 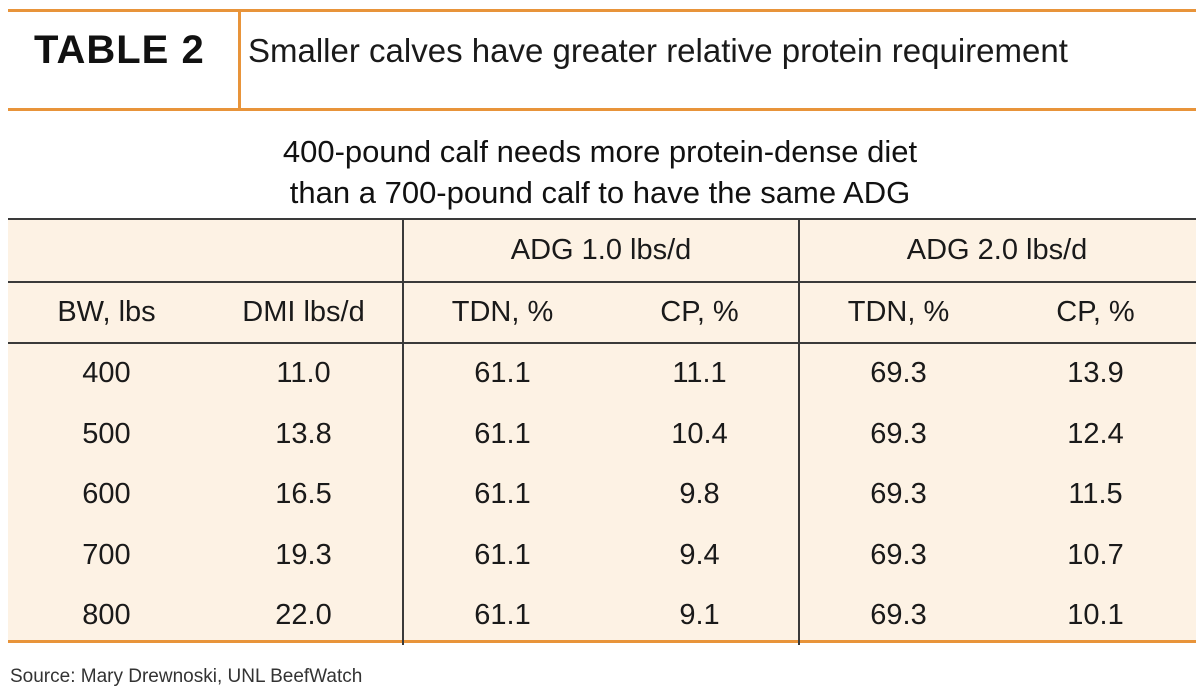 I want to click on table-cell: 13.8, so click(x=303, y=433).